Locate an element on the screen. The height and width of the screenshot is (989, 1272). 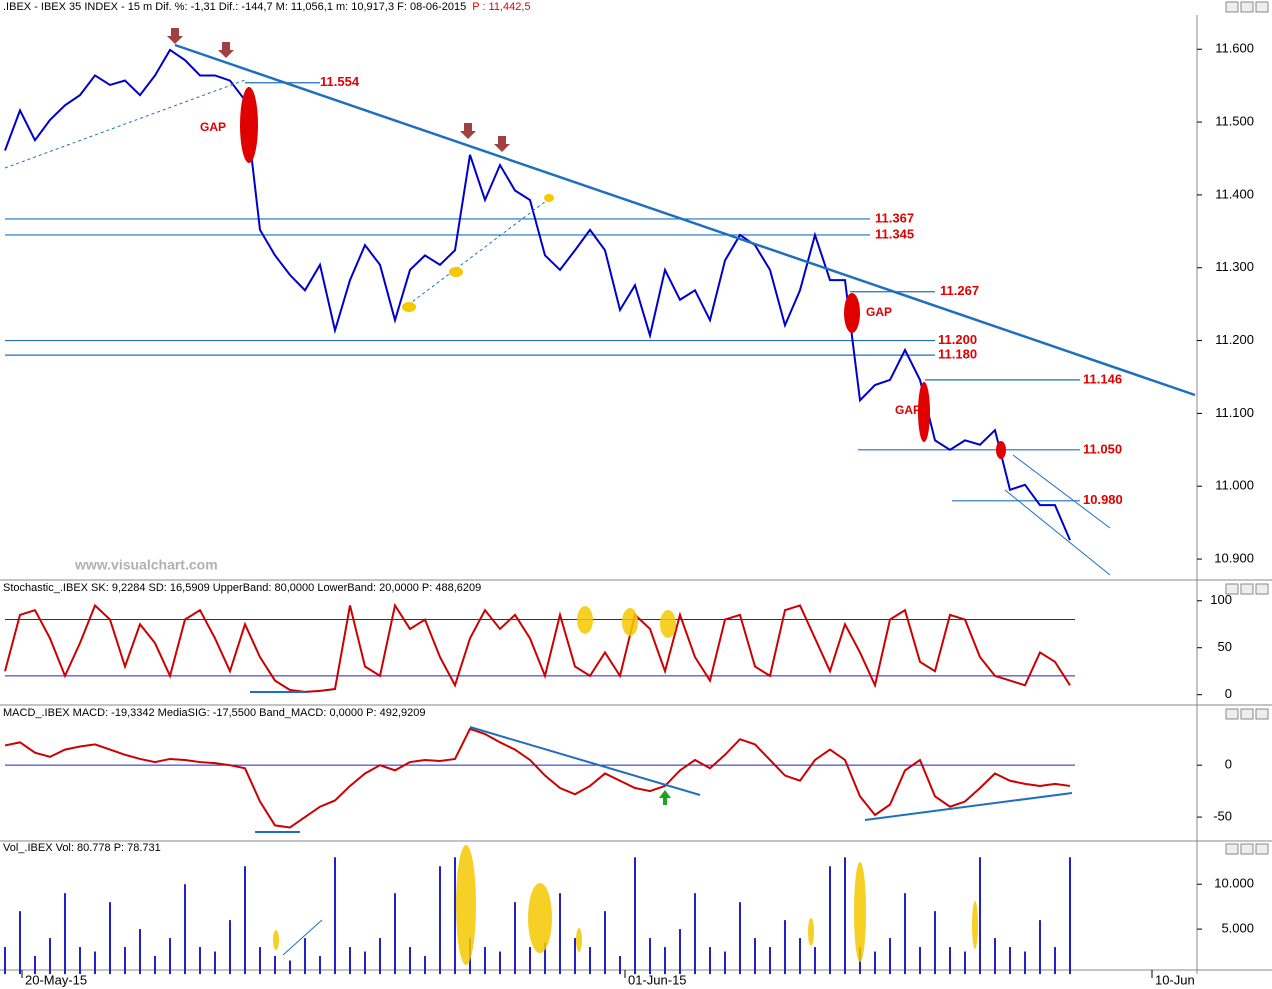
x-tick-label: 10-Jun is located at coordinates (1175, 979).